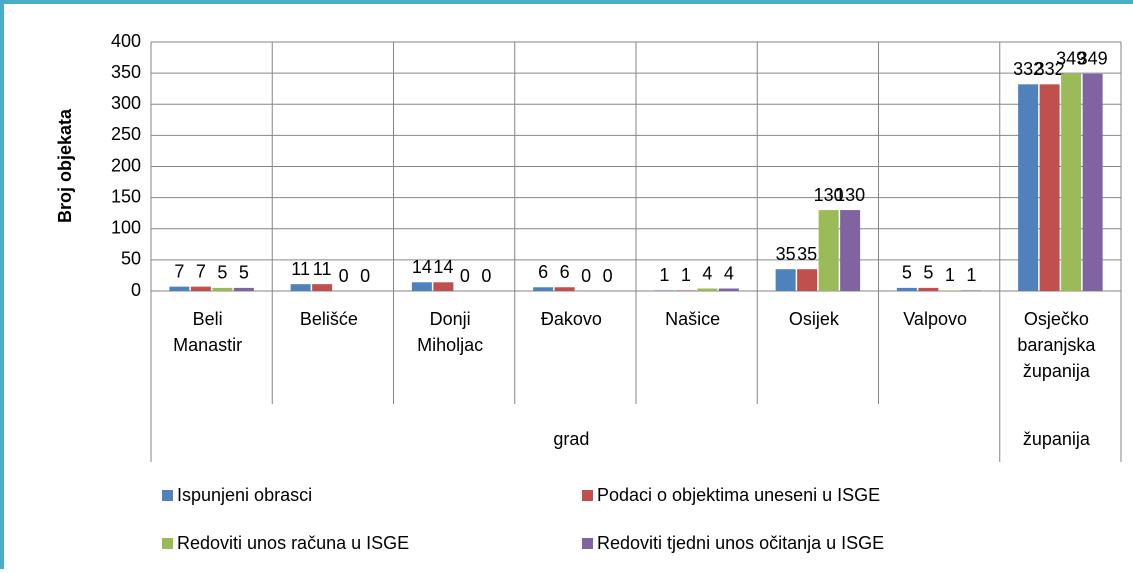  I want to click on y-tick-label: 300, so click(126, 103).